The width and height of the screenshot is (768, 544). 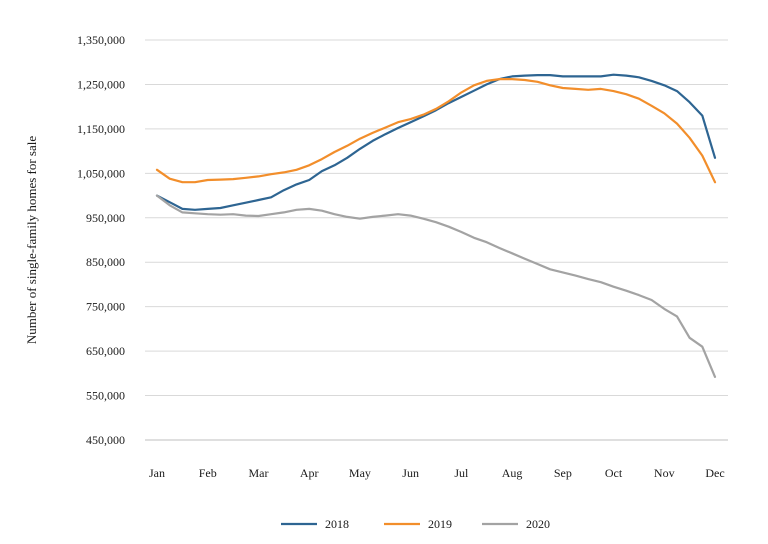 I want to click on x-tick-label: Dec, so click(x=714, y=473).